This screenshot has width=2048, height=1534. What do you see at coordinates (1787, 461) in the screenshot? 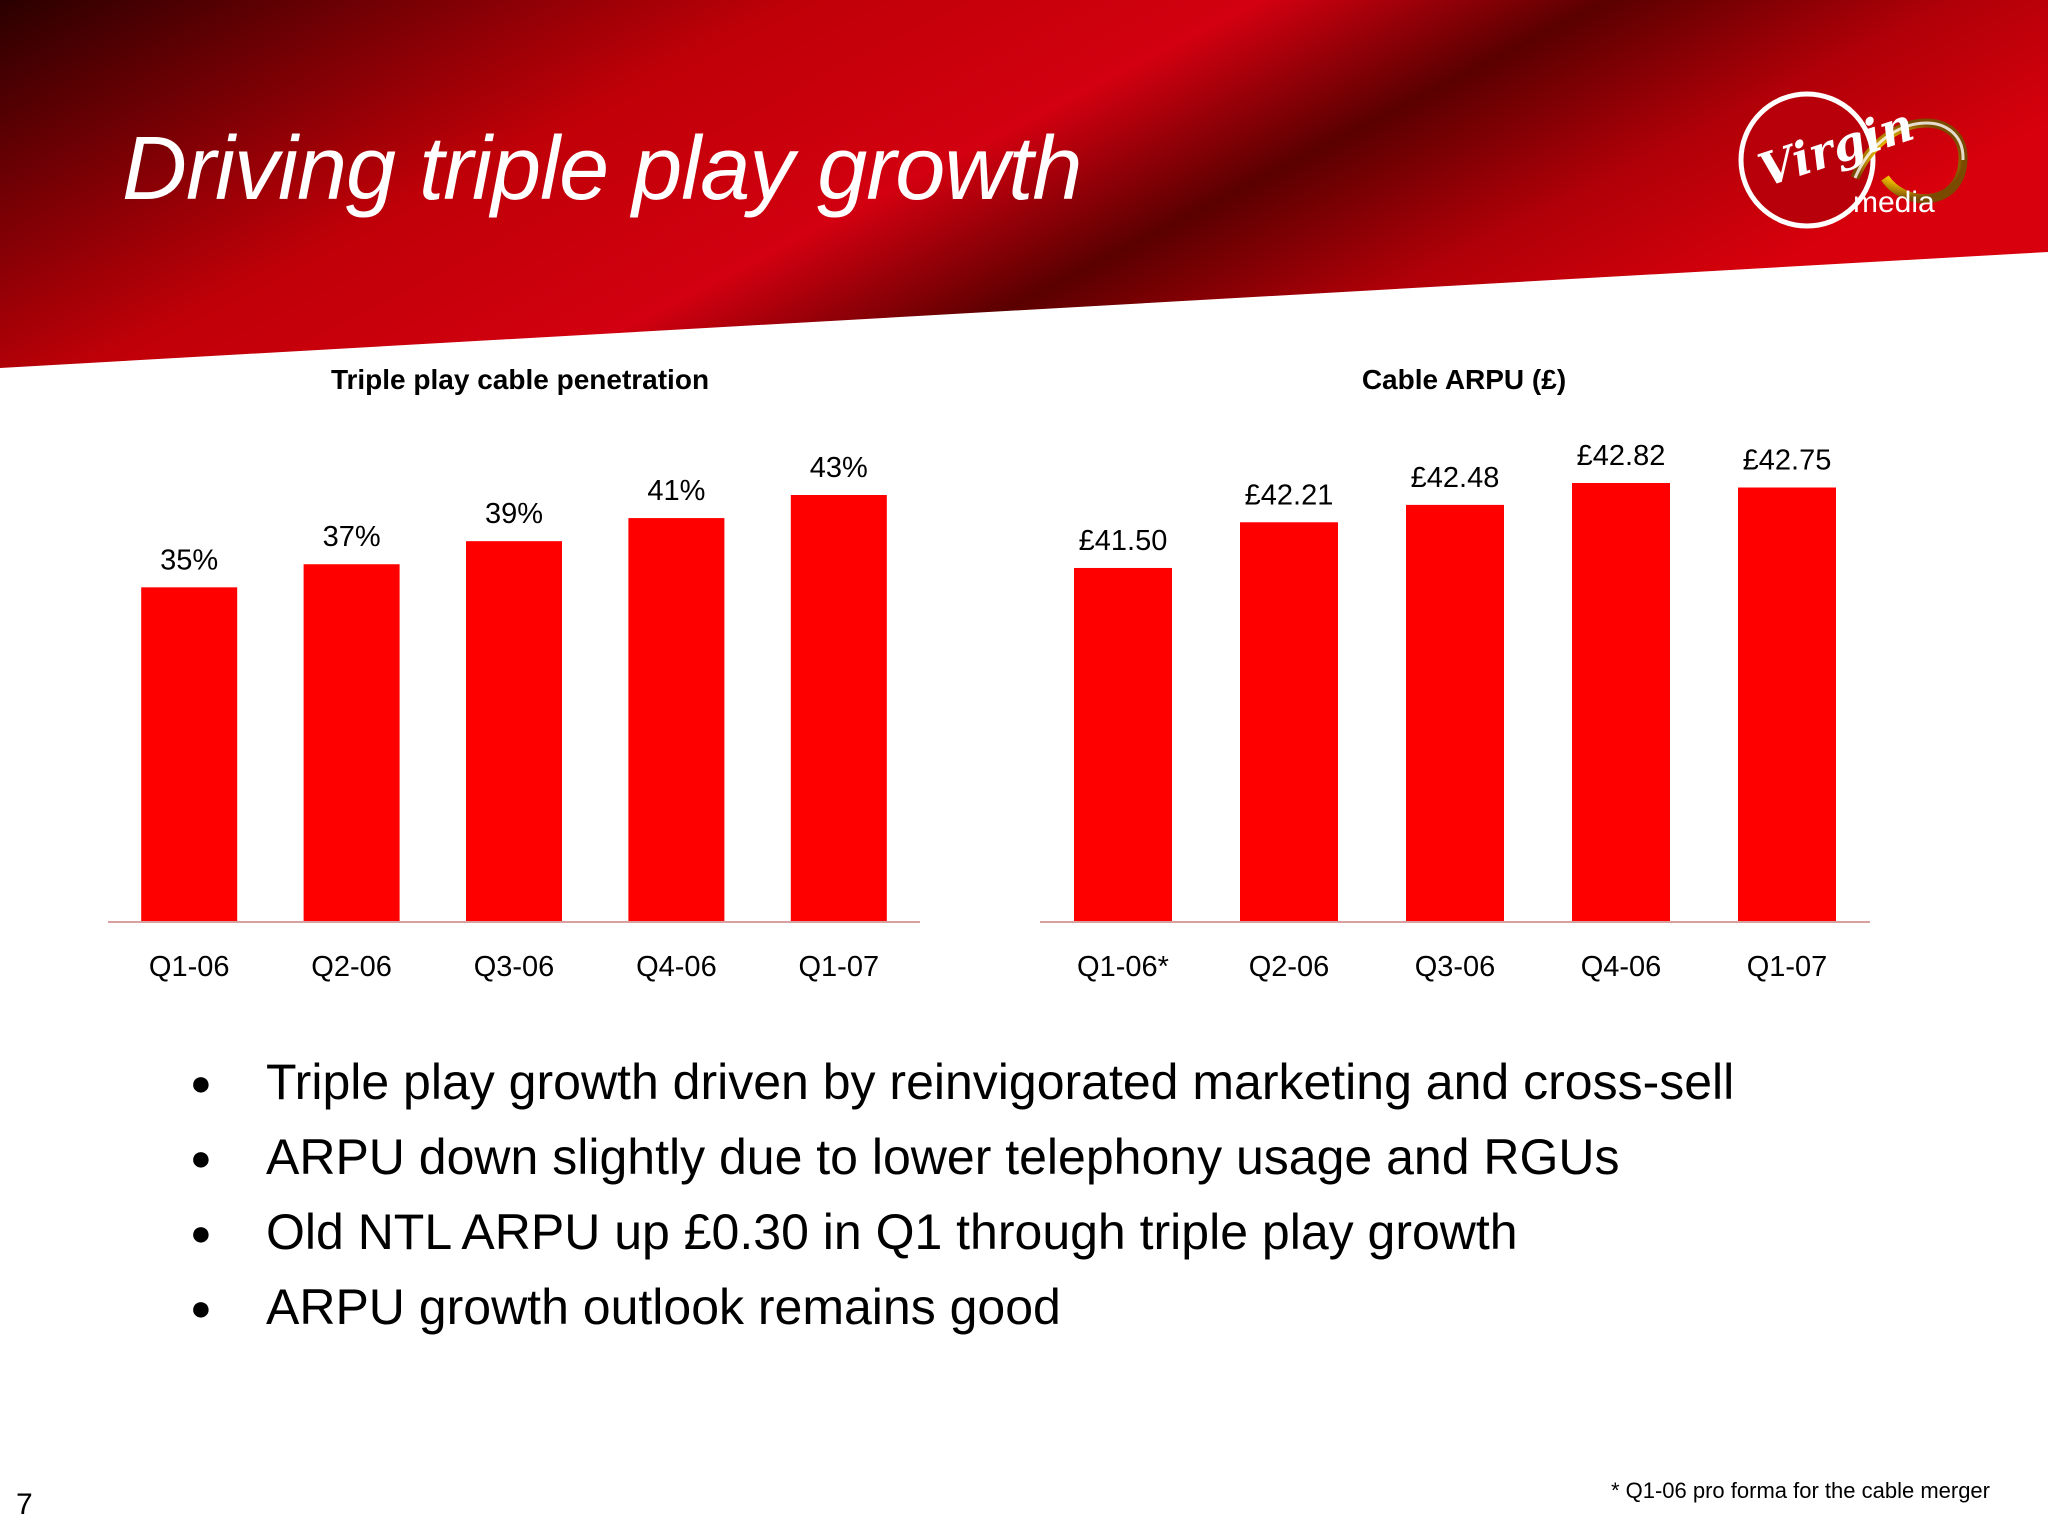
I see `arpu-data-label: £42.75` at bounding box center [1787, 461].